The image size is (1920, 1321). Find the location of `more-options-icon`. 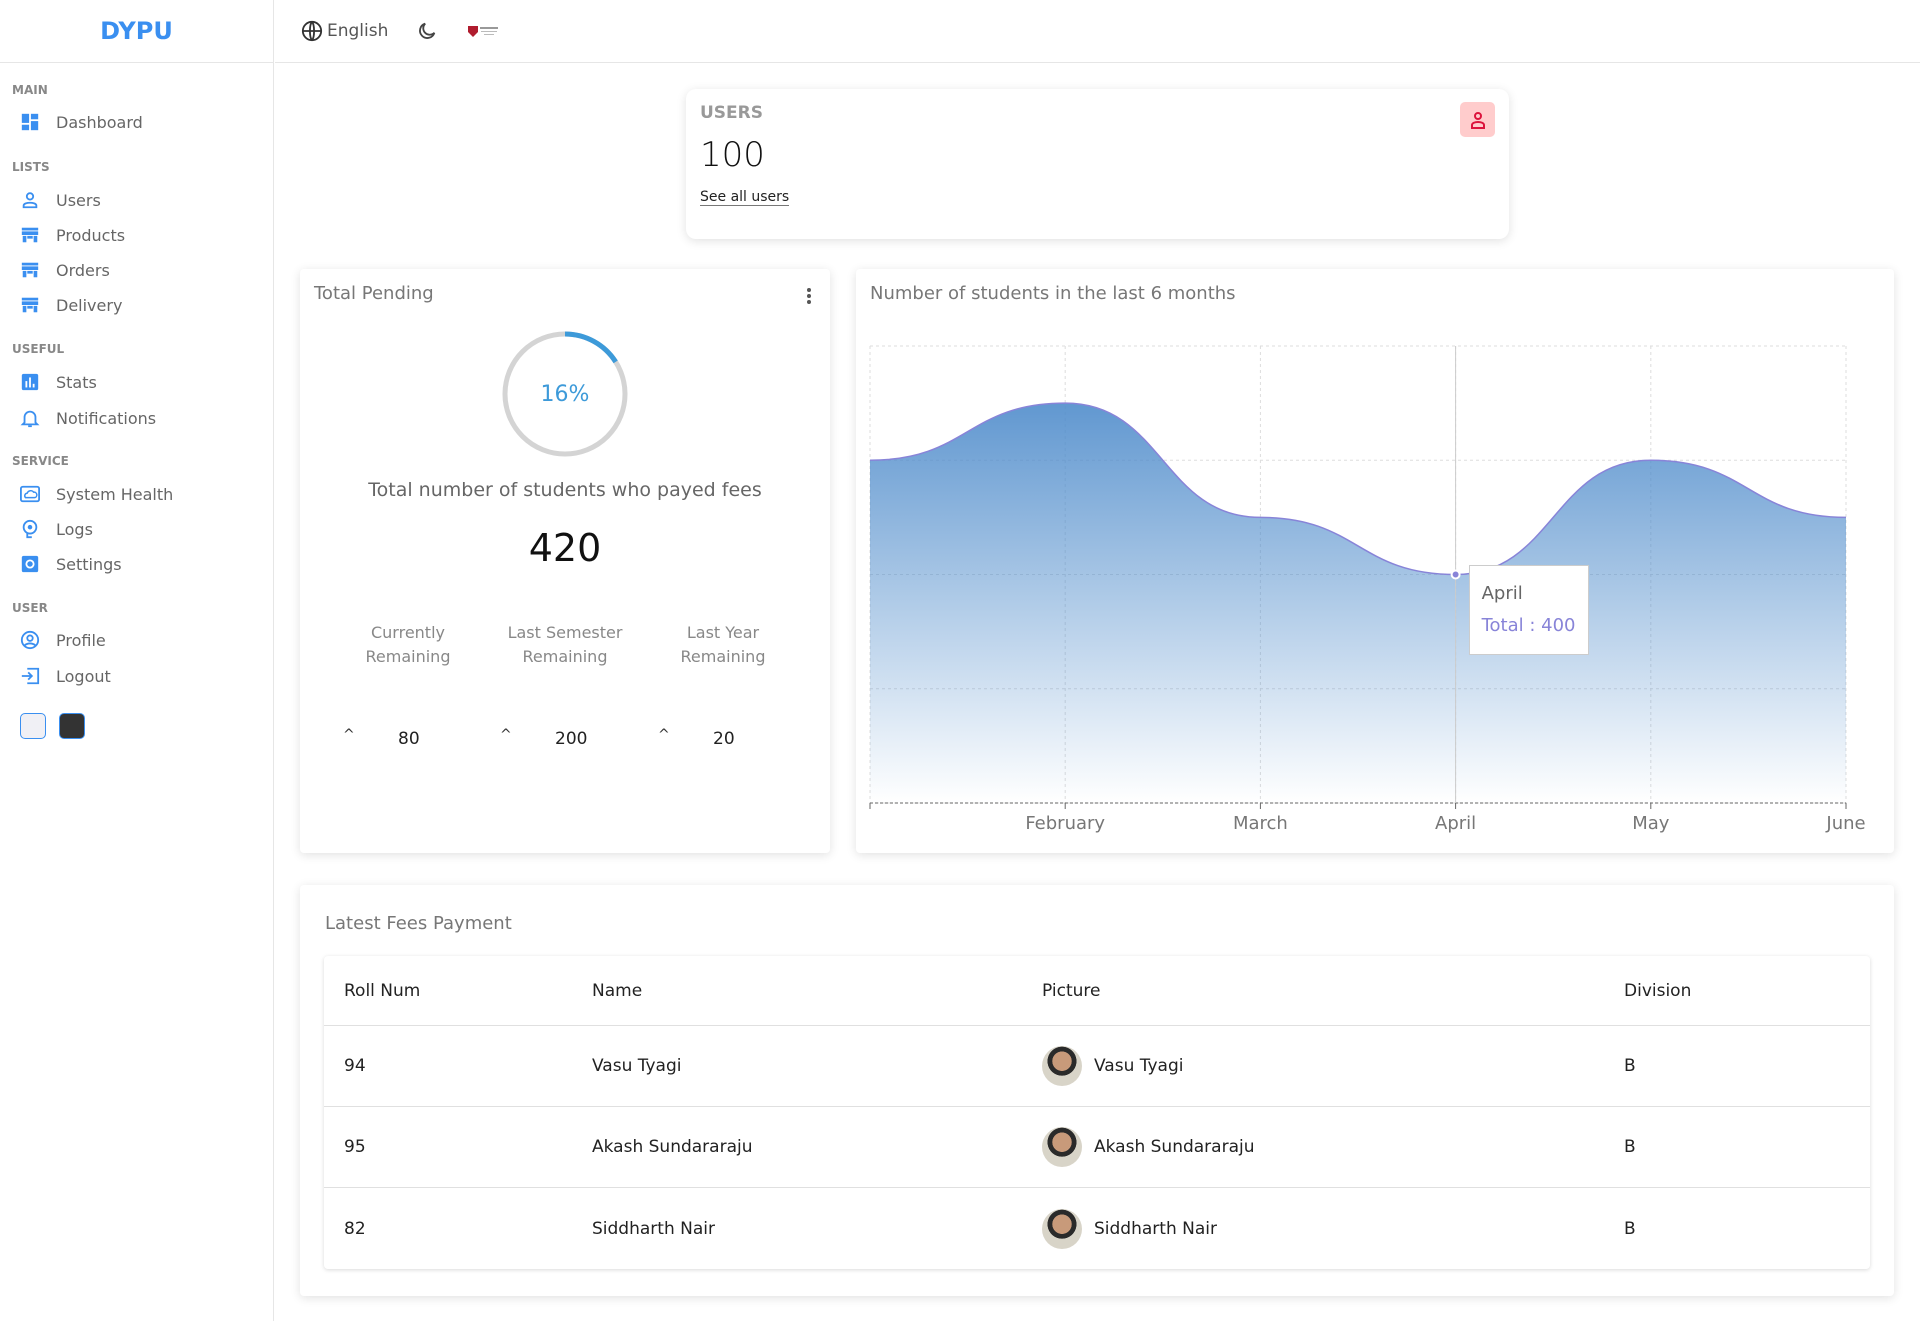

more-options-icon is located at coordinates (809, 296).